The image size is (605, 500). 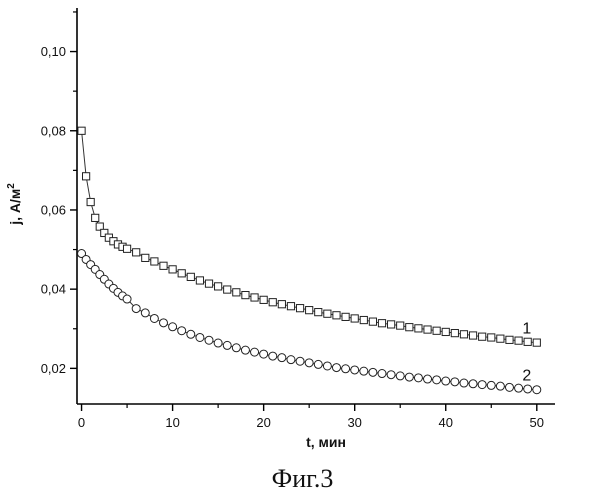 What do you see at coordinates (526, 329) in the screenshot?
I see `series-label: 1` at bounding box center [526, 329].